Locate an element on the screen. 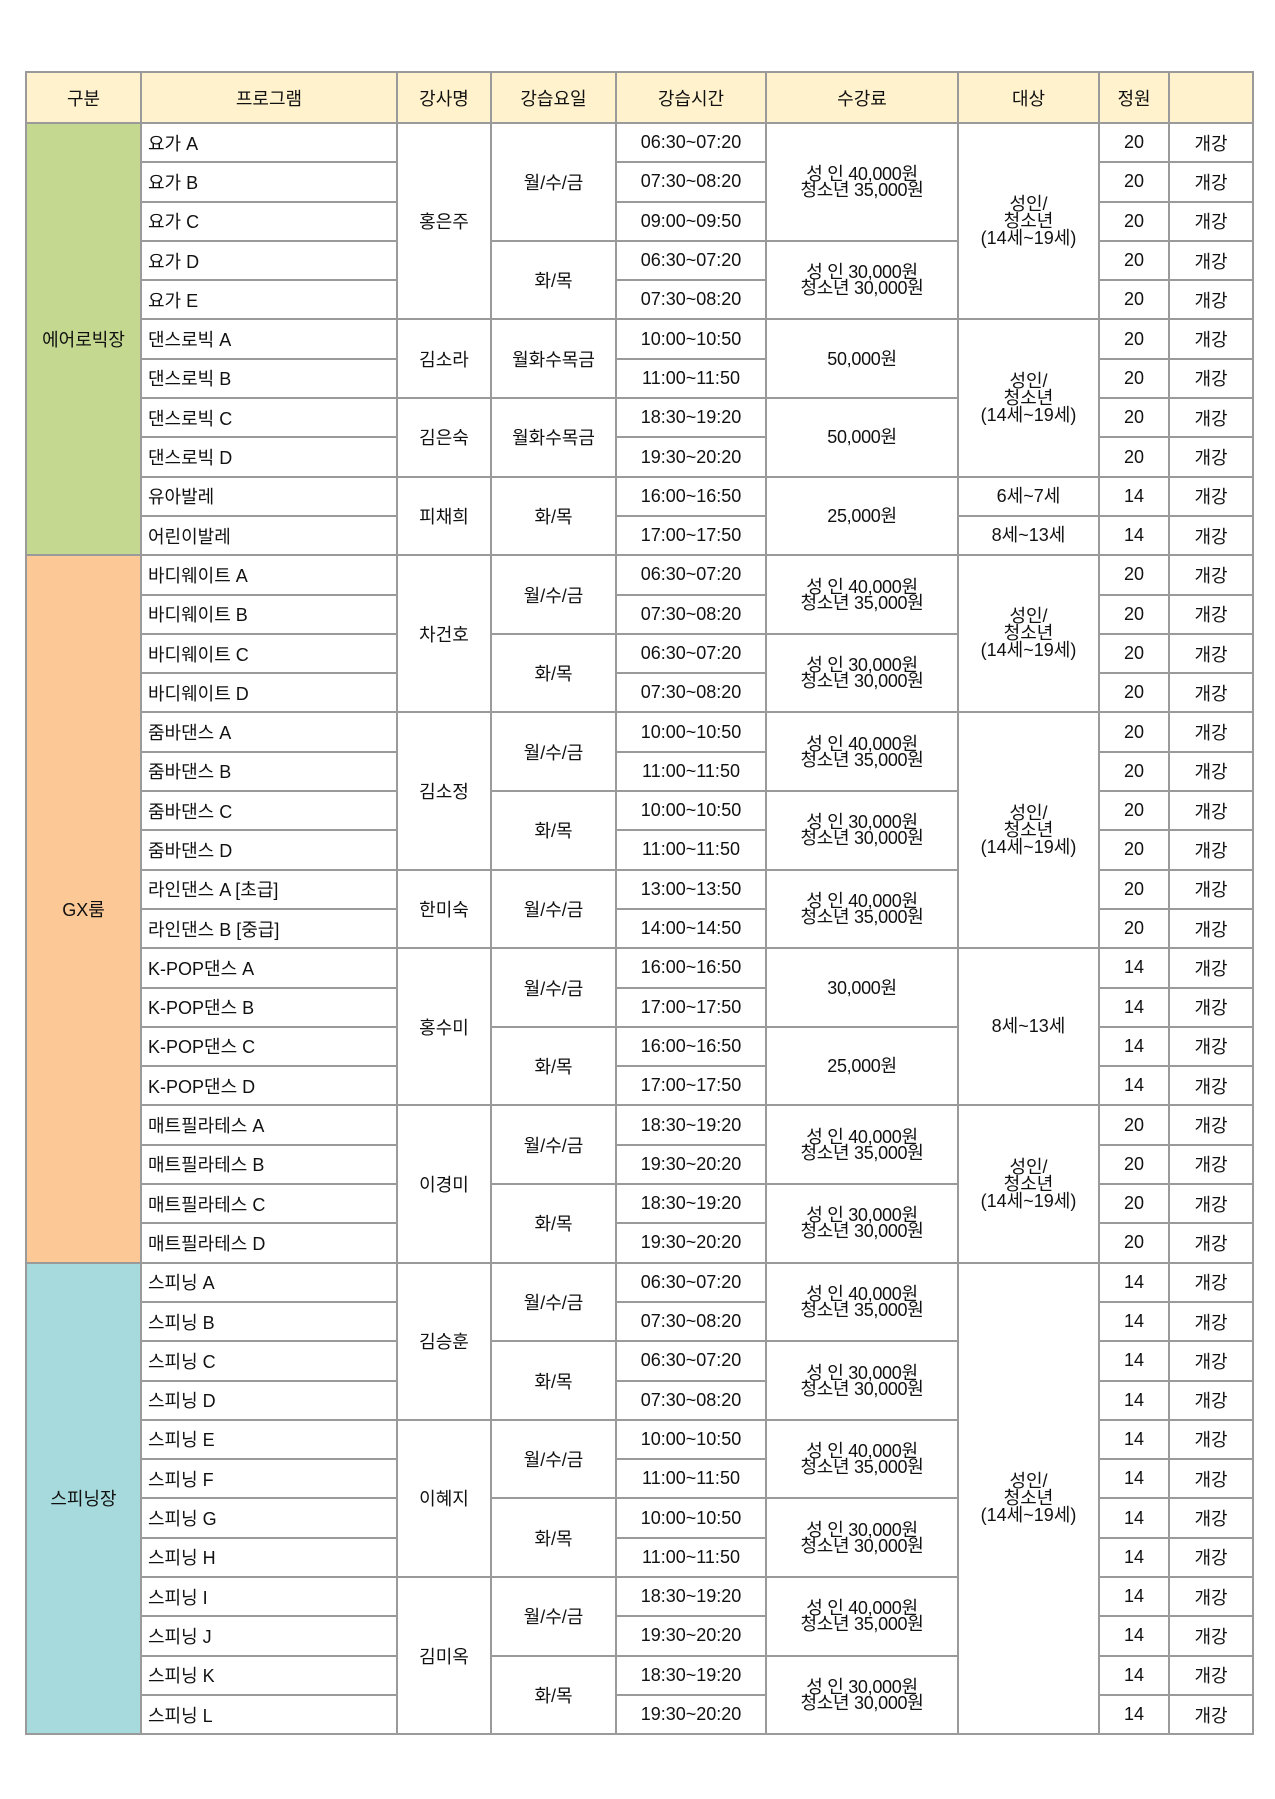  table-row: K-POP댄스 B 17:00~17:50 14 개강 is located at coordinates (640, 1007).